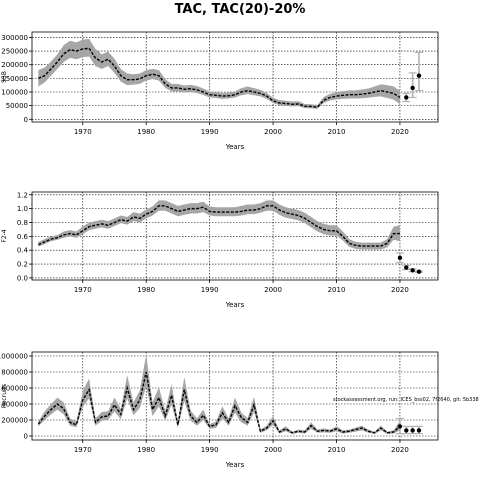 Image resolution: width=480 pixels, height=480 pixels. I want to click on y-tick-label: 400000, so click(14, 405).